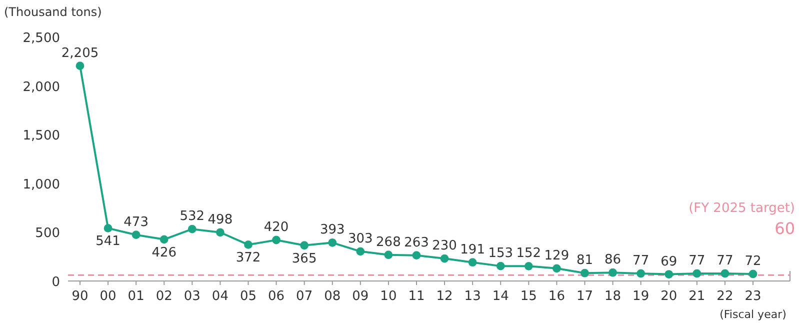 The image size is (799, 323). What do you see at coordinates (108, 296) in the screenshot?
I see `x-tick-label: 00` at bounding box center [108, 296].